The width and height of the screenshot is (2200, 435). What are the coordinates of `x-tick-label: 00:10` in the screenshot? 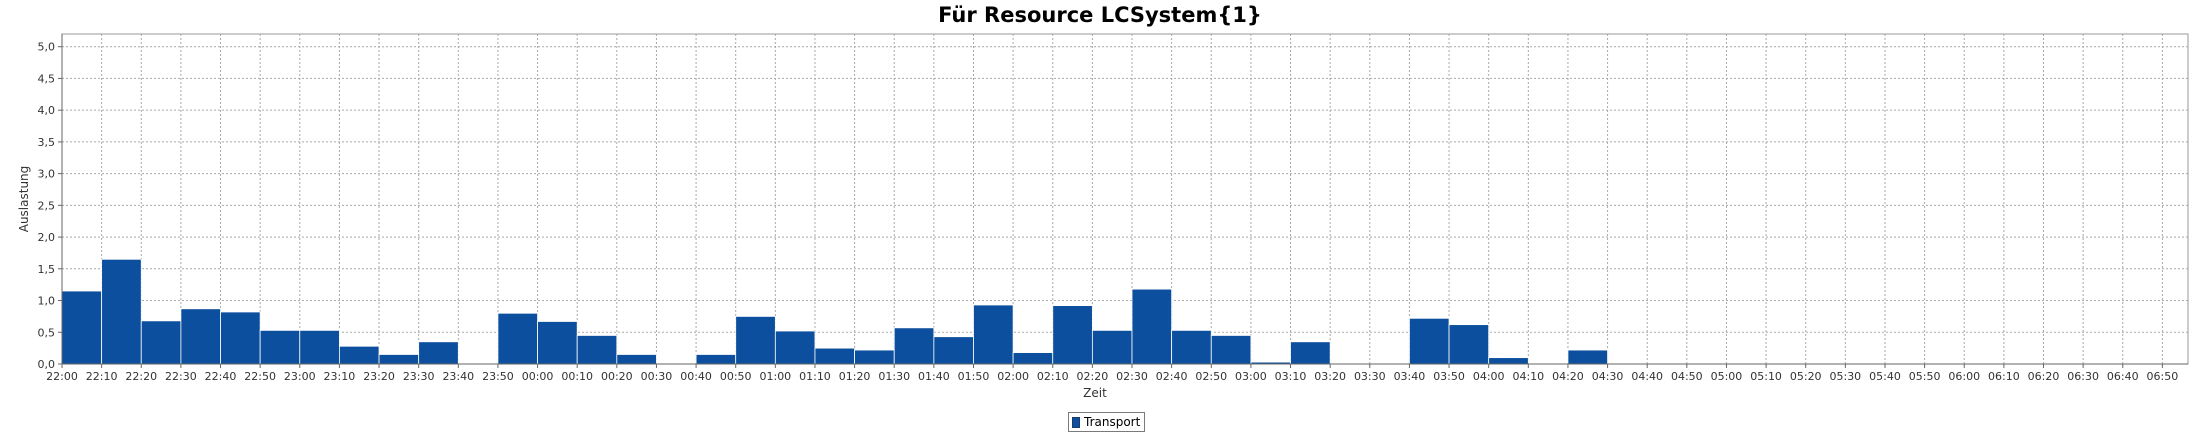 It's located at (577, 376).